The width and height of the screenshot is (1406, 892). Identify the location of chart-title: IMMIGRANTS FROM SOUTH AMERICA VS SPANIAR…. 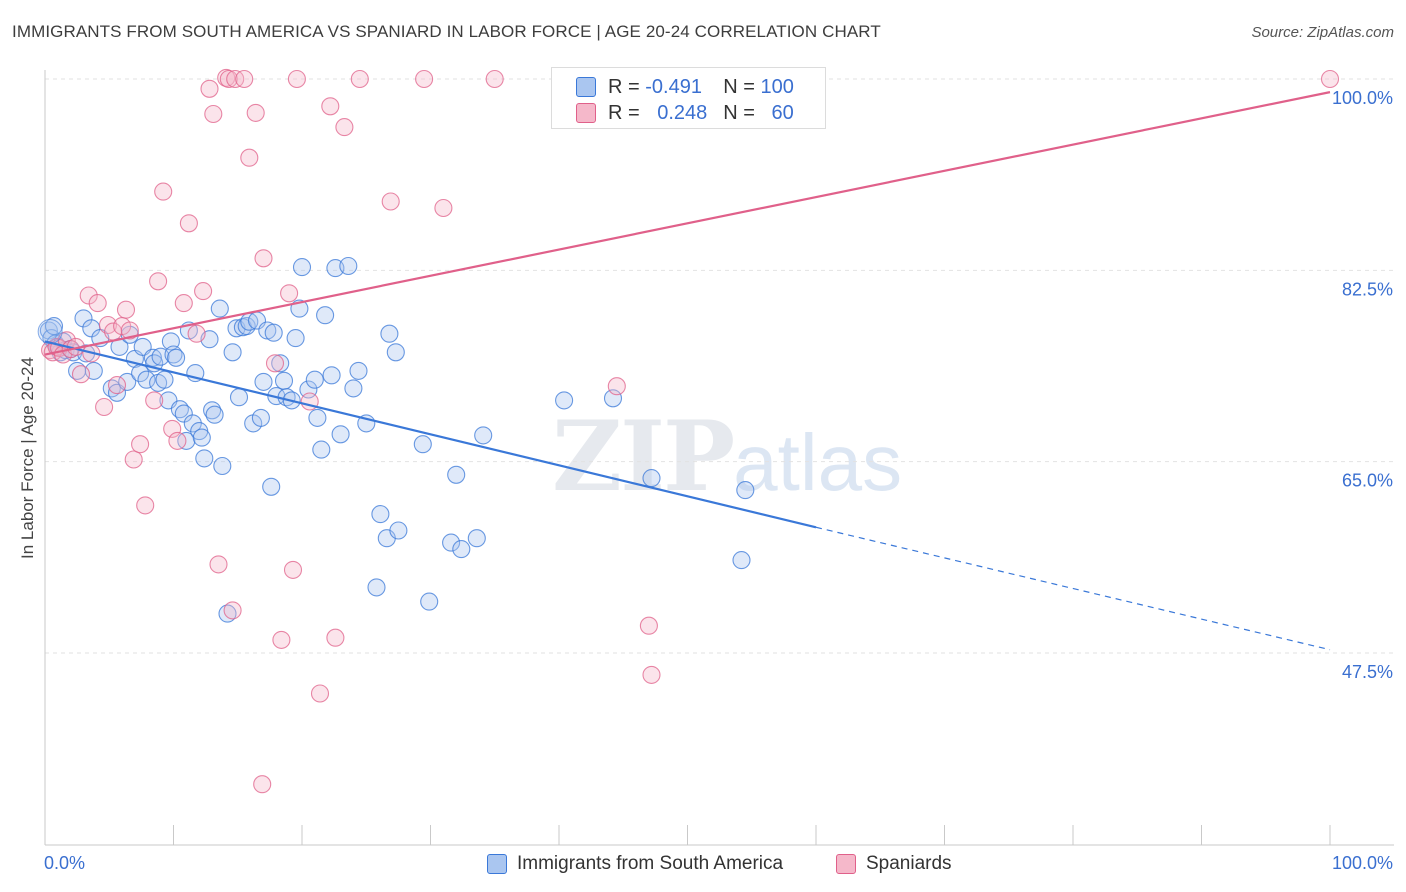
(446, 31).